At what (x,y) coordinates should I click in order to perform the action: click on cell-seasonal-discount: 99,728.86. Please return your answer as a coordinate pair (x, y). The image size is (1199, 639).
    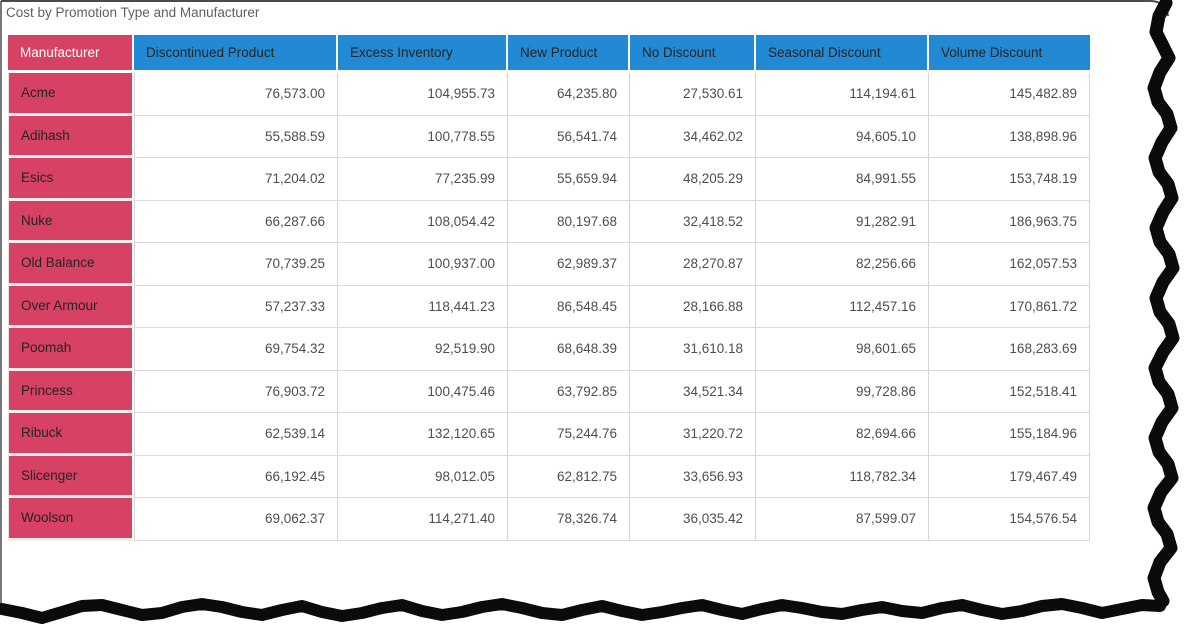
    Looking at the image, I should click on (842, 391).